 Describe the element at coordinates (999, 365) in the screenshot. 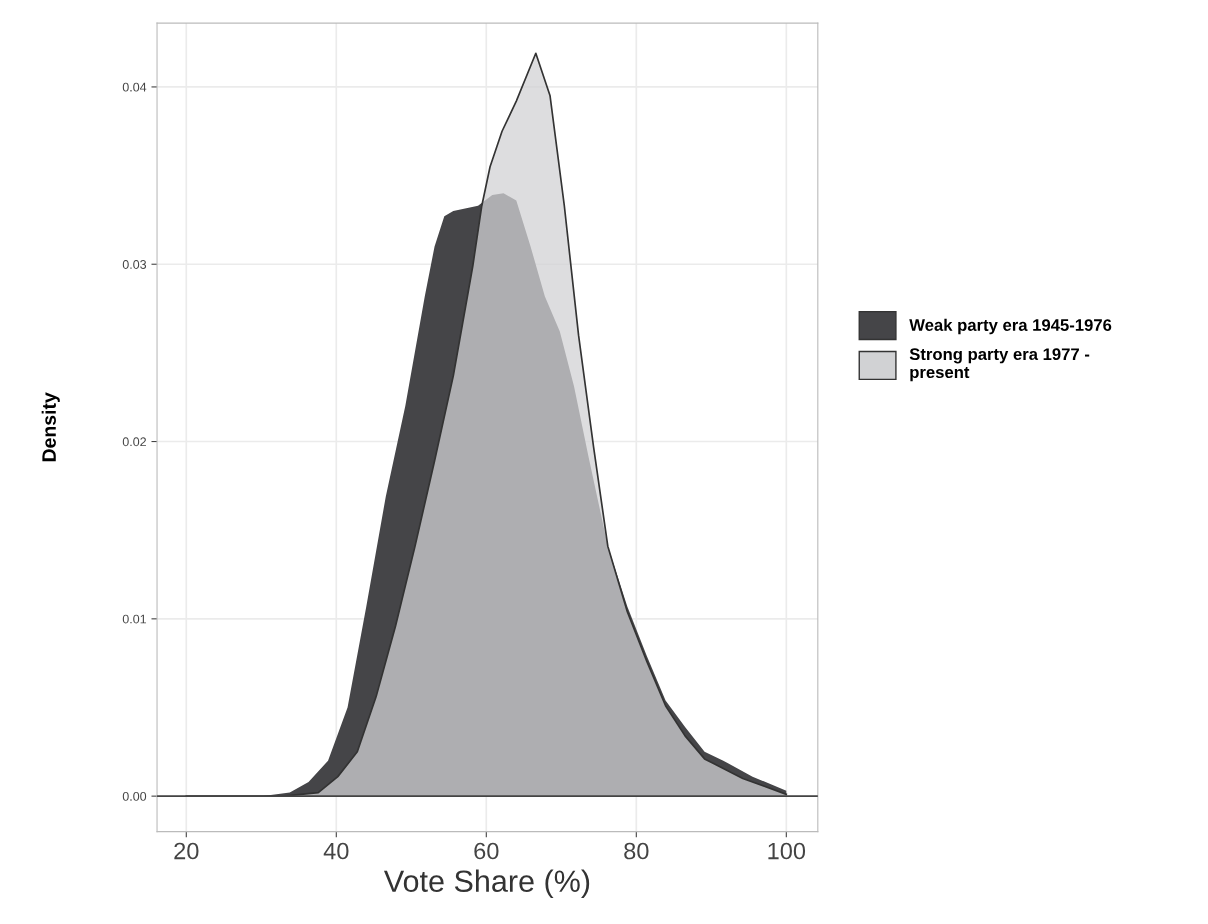

I see `legend-label: Strong party era 1977 - present` at that location.